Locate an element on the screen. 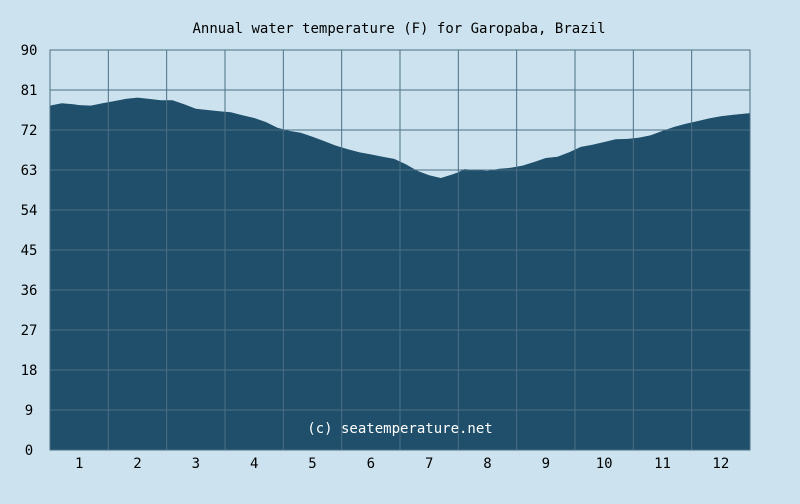 Image resolution: width=800 pixels, height=504 pixels. x-tick-label: 7 is located at coordinates (429, 464).